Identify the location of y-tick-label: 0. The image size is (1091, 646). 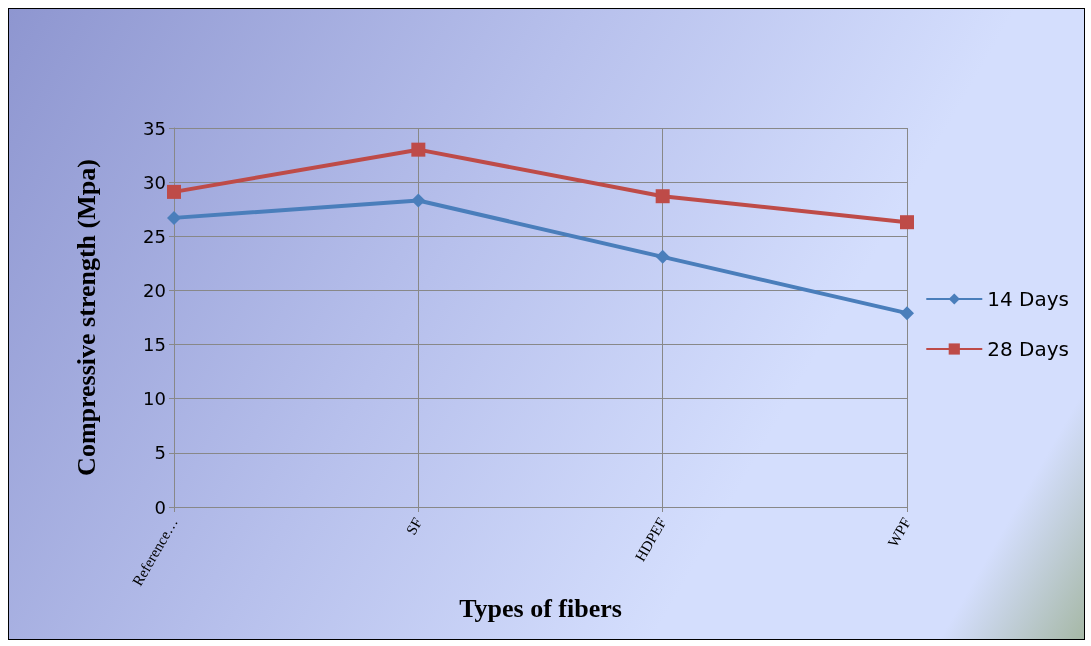
(160, 507).